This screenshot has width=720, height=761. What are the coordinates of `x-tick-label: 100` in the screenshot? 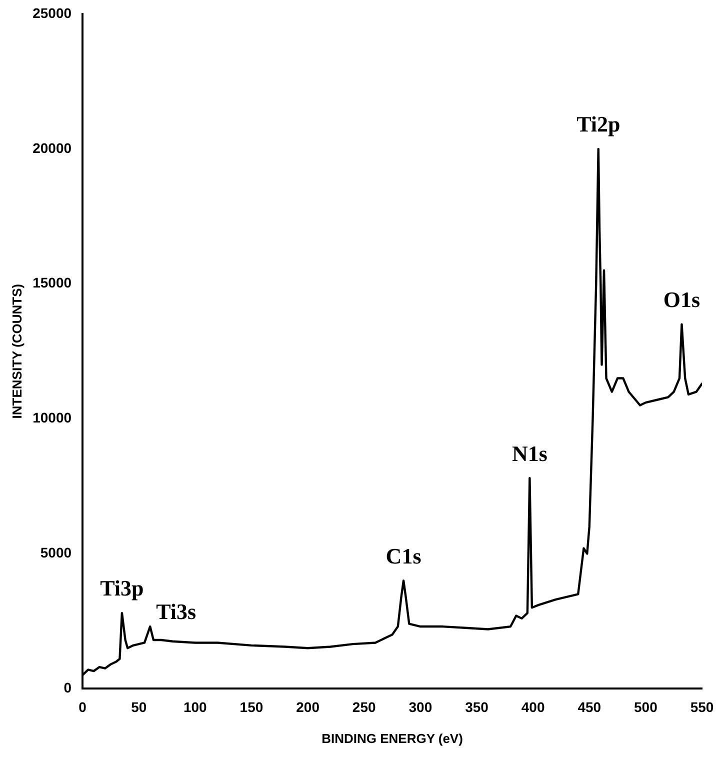 It's located at (195, 706).